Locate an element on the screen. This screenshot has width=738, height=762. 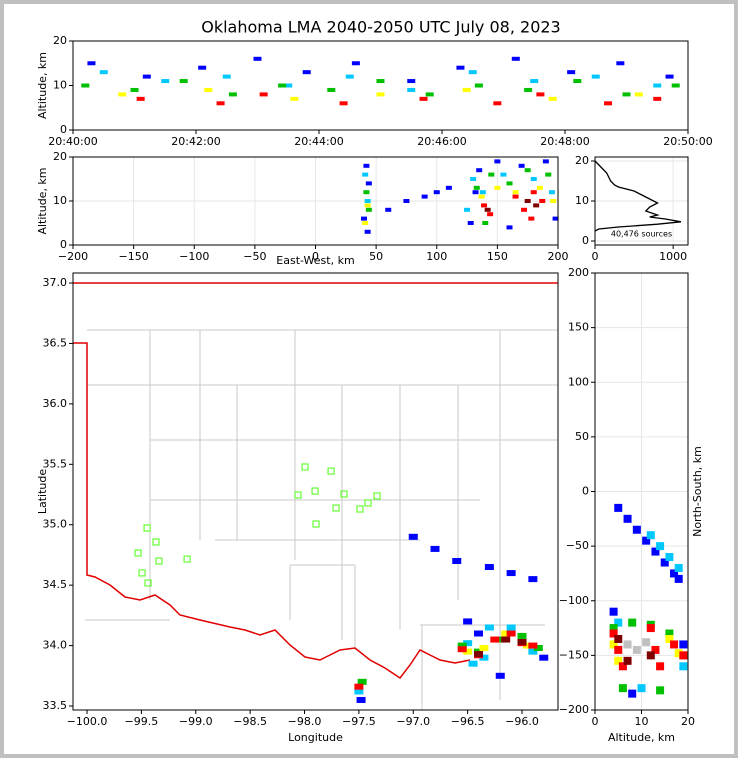
y-tick-label: 33.5 is located at coordinates (55, 705).